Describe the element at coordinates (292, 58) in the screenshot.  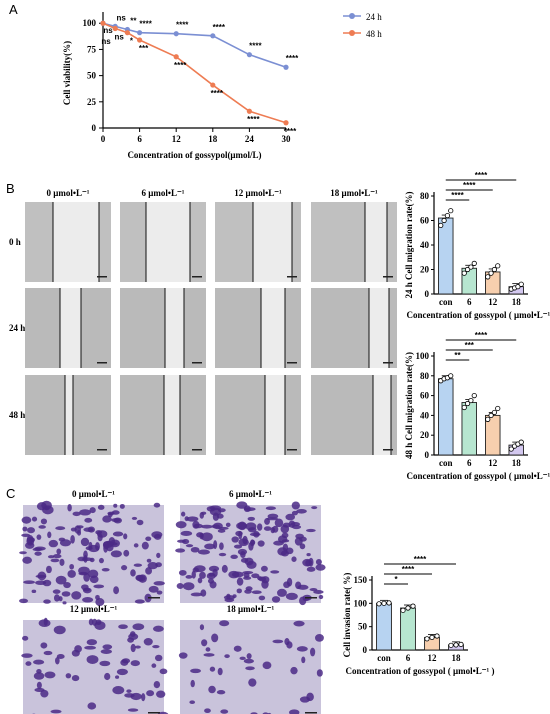
I see `a-sig-label: ****` at that location.